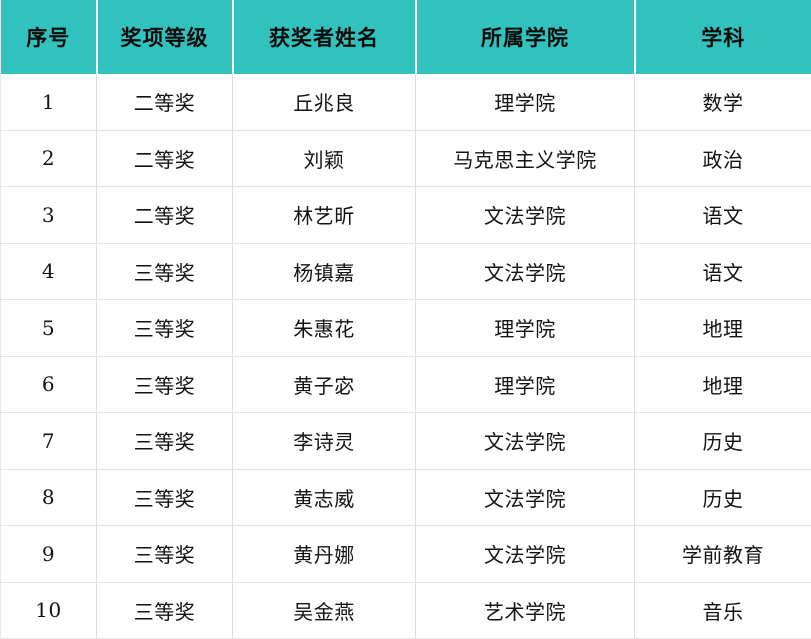  What do you see at coordinates (49, 271) in the screenshot?
I see `cell-index: 4` at bounding box center [49, 271].